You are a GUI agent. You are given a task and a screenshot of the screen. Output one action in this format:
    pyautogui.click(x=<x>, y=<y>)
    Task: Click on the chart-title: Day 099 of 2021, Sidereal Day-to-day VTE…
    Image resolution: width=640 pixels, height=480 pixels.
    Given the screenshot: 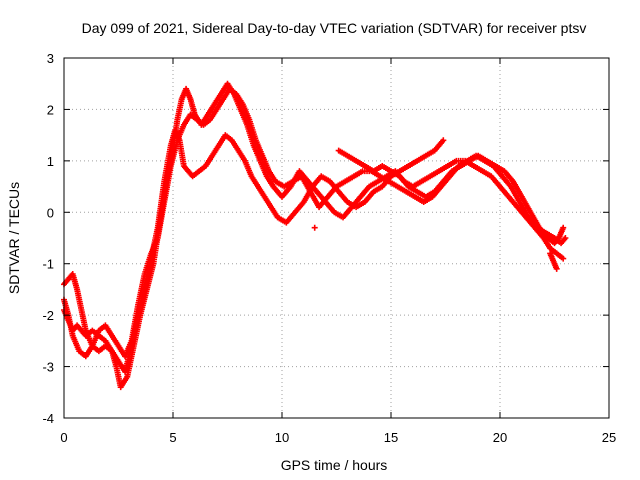 What is the action you would take?
    pyautogui.click(x=334, y=28)
    